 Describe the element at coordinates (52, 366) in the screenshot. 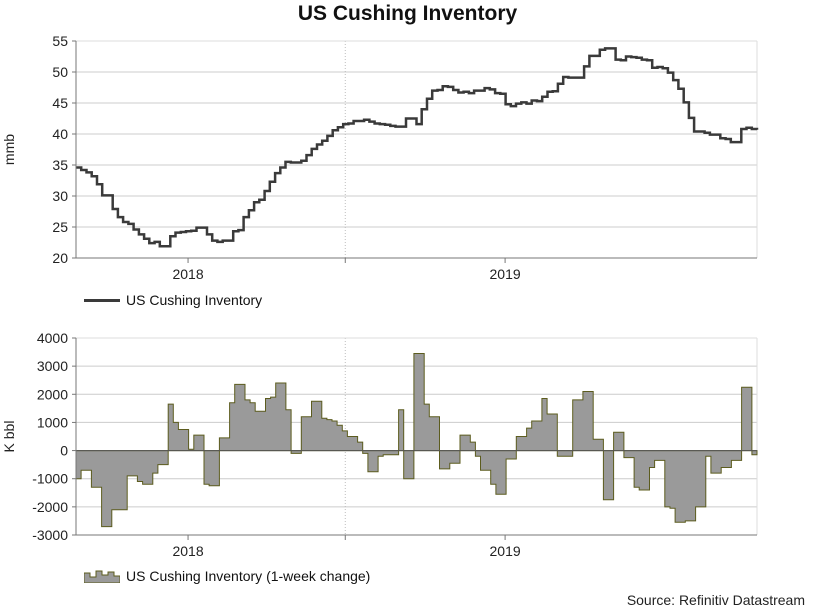

I see `y-tick-label: 3000` at that location.